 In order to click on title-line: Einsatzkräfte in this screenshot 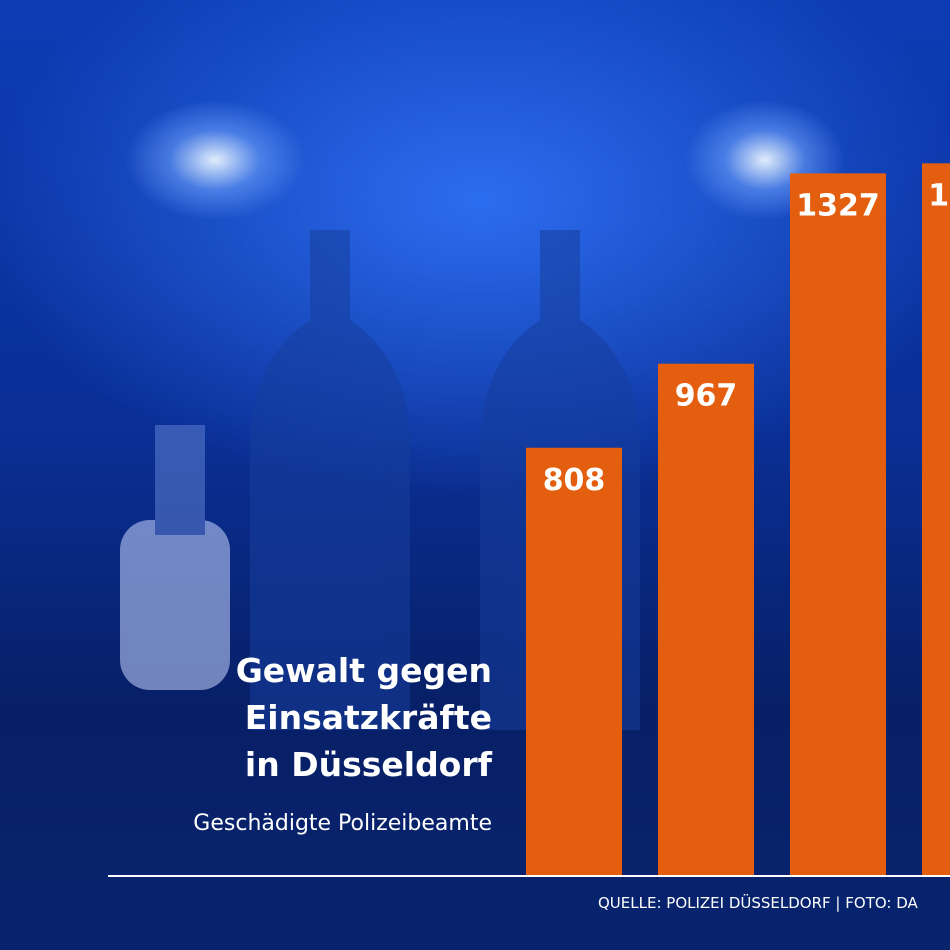, I will do `click(368, 717)`.